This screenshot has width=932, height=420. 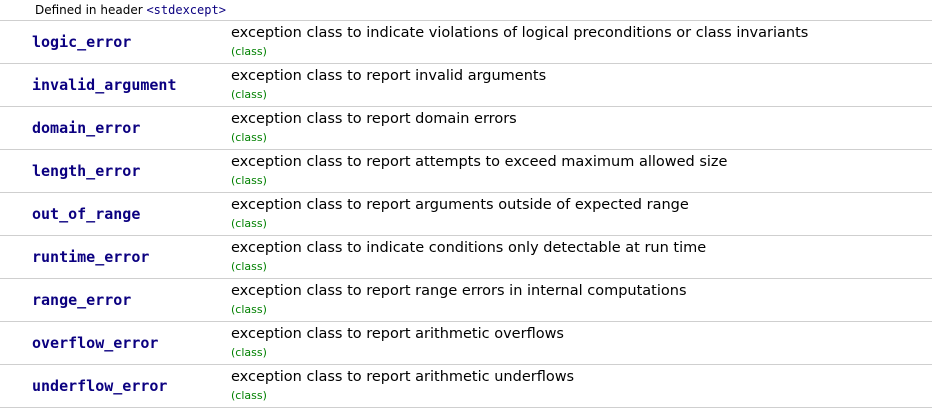 What do you see at coordinates (466, 10) in the screenshot?
I see `defined-in-header-line: Defined in header <stdexcept>` at bounding box center [466, 10].